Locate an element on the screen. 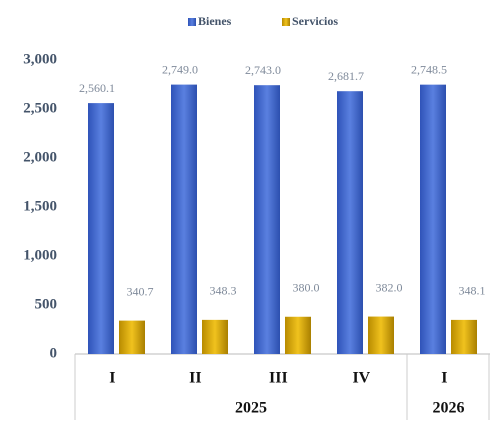 This screenshot has width=490, height=423. value-label: 2,560.1 is located at coordinates (97, 88).